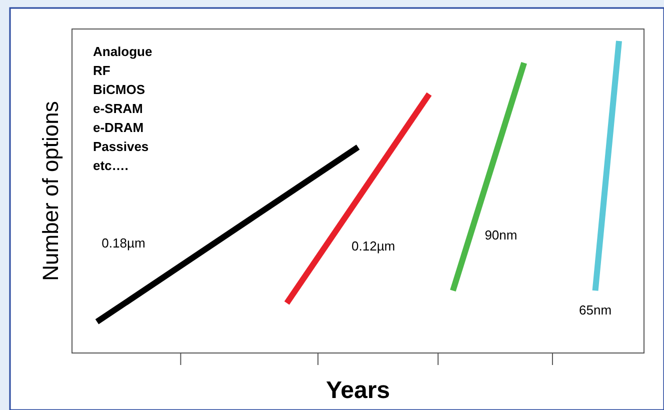  Describe the element at coordinates (122, 108) in the screenshot. I see `annotation: Analogue RF BiCMOS e-SRAM e-DRAM Passives etc….` at that location.